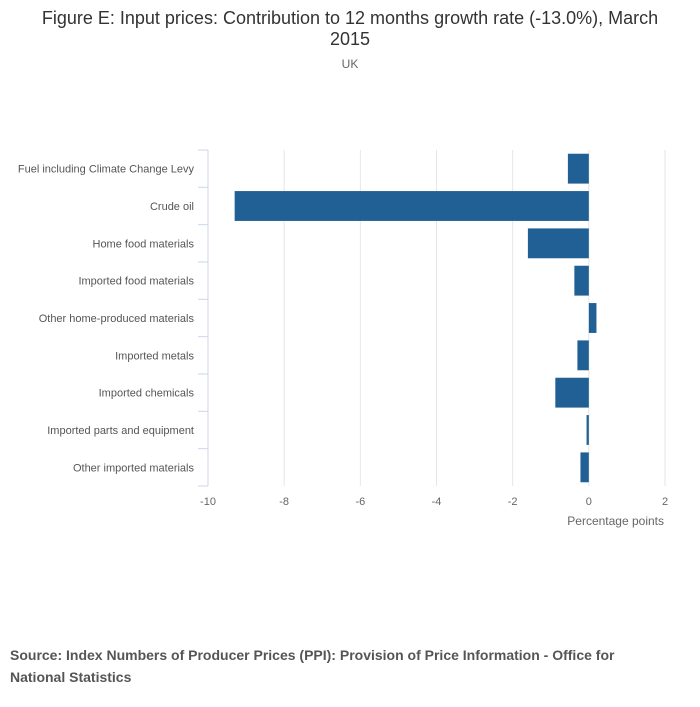 The width and height of the screenshot is (700, 707). I want to click on category-label: Crude oil, so click(172, 207).